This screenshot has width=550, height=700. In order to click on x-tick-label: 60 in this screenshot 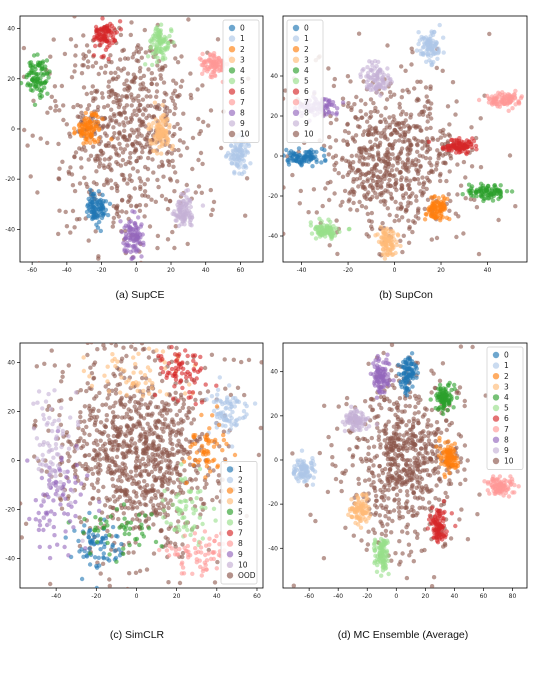, I will do `click(241, 270)`.